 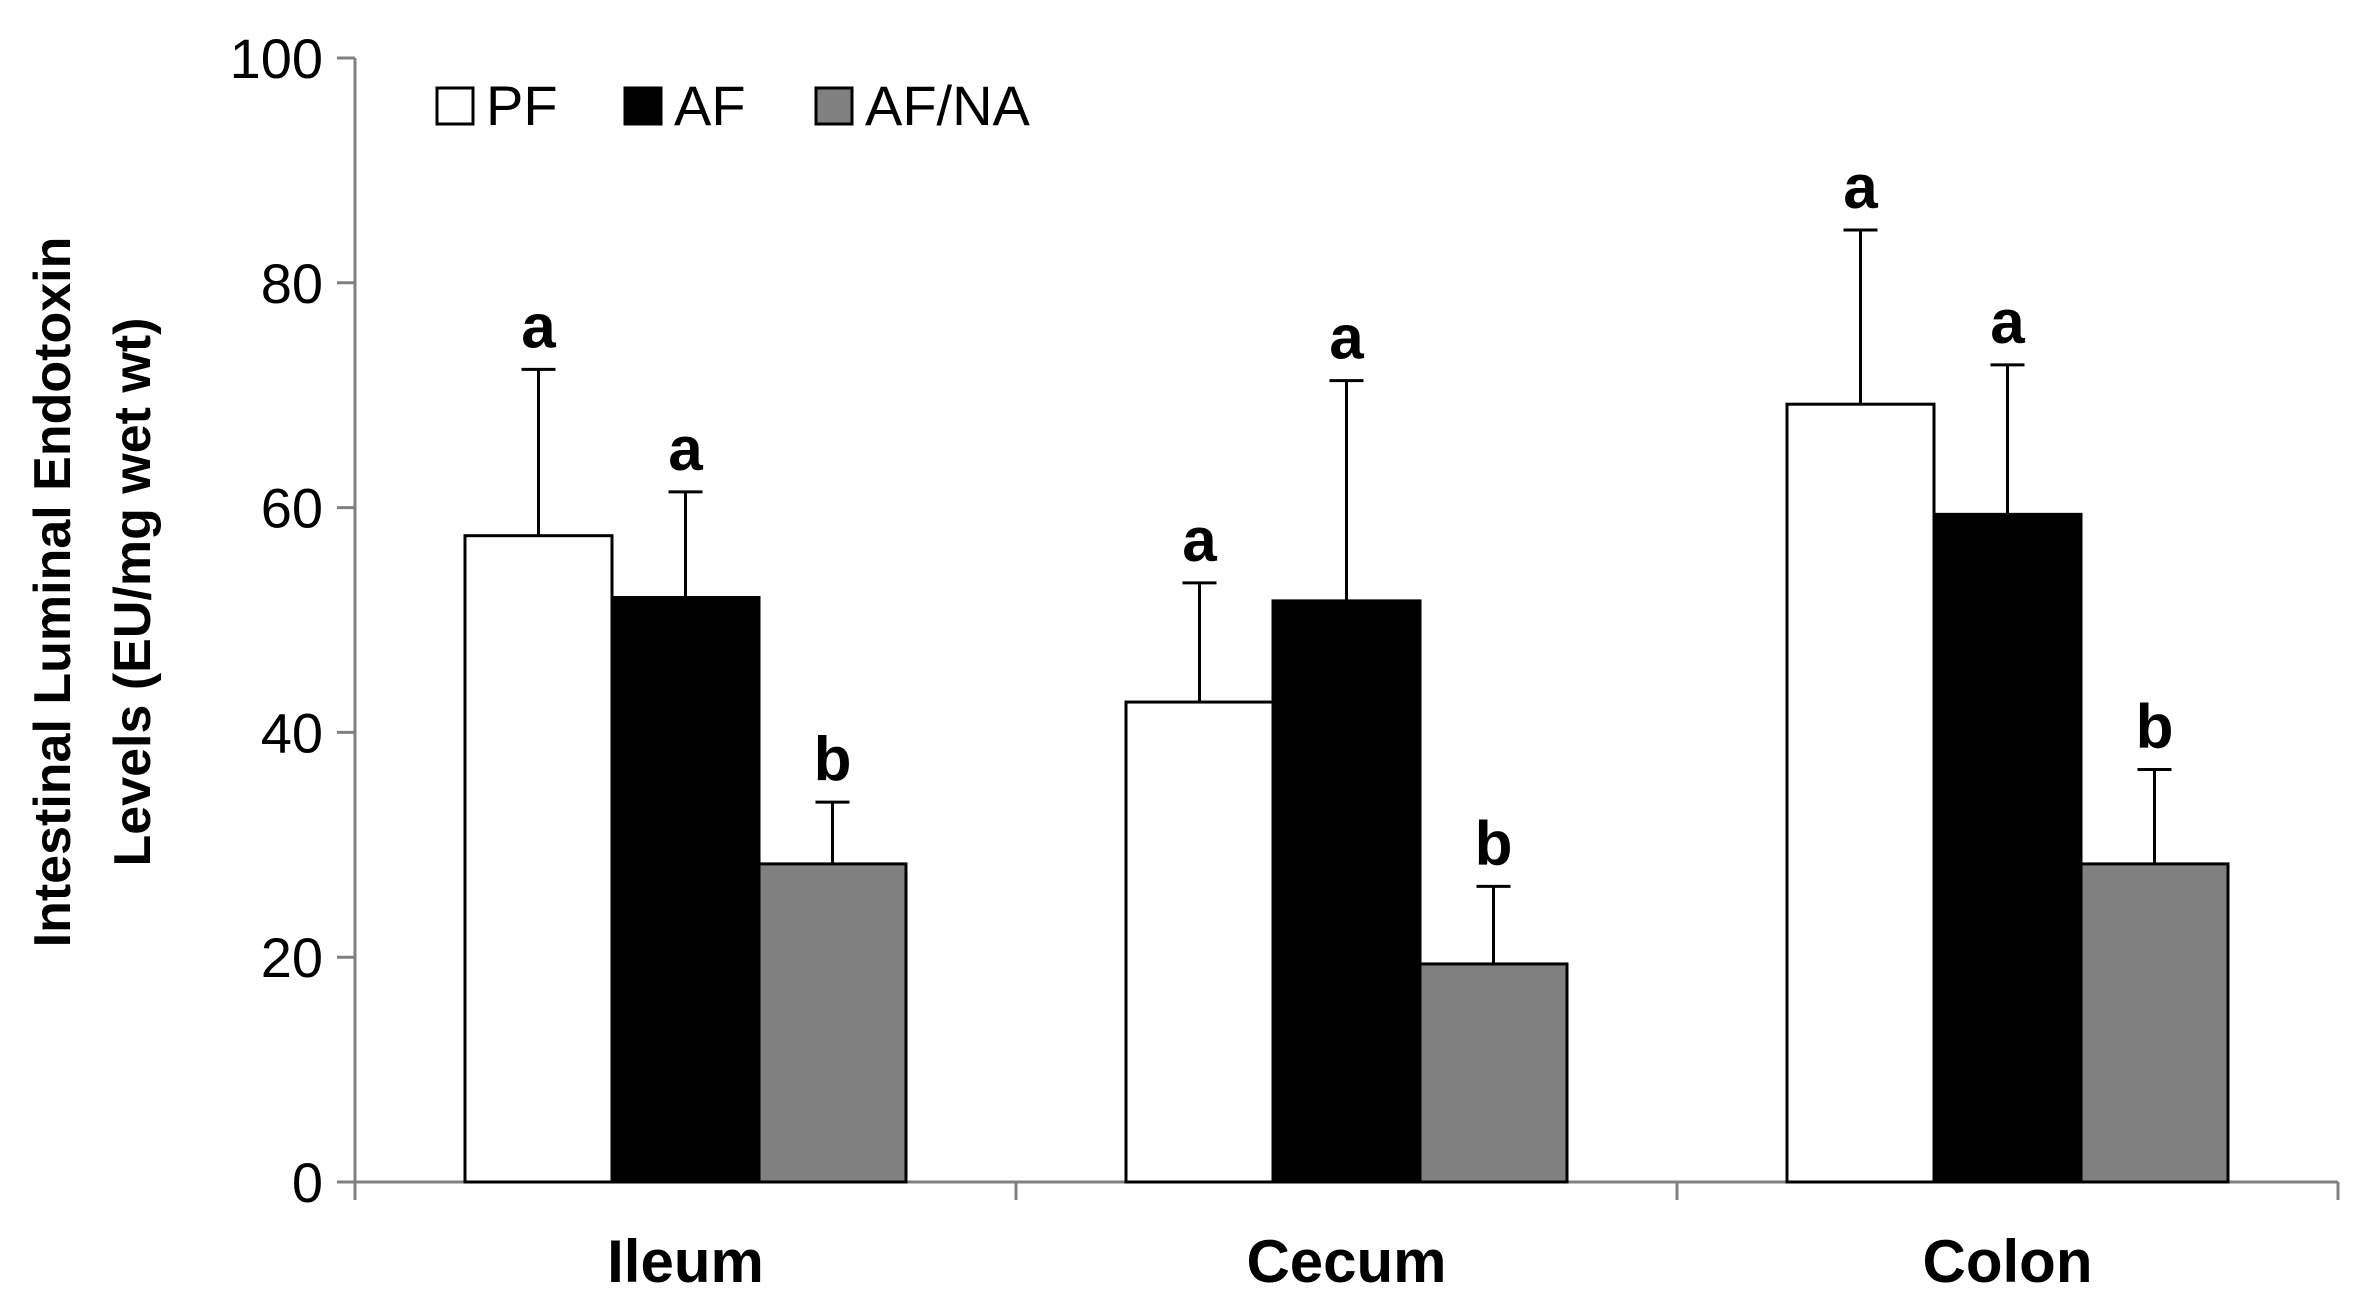 I want to click on bar-af-na-ileum, so click(x=832, y=1023).